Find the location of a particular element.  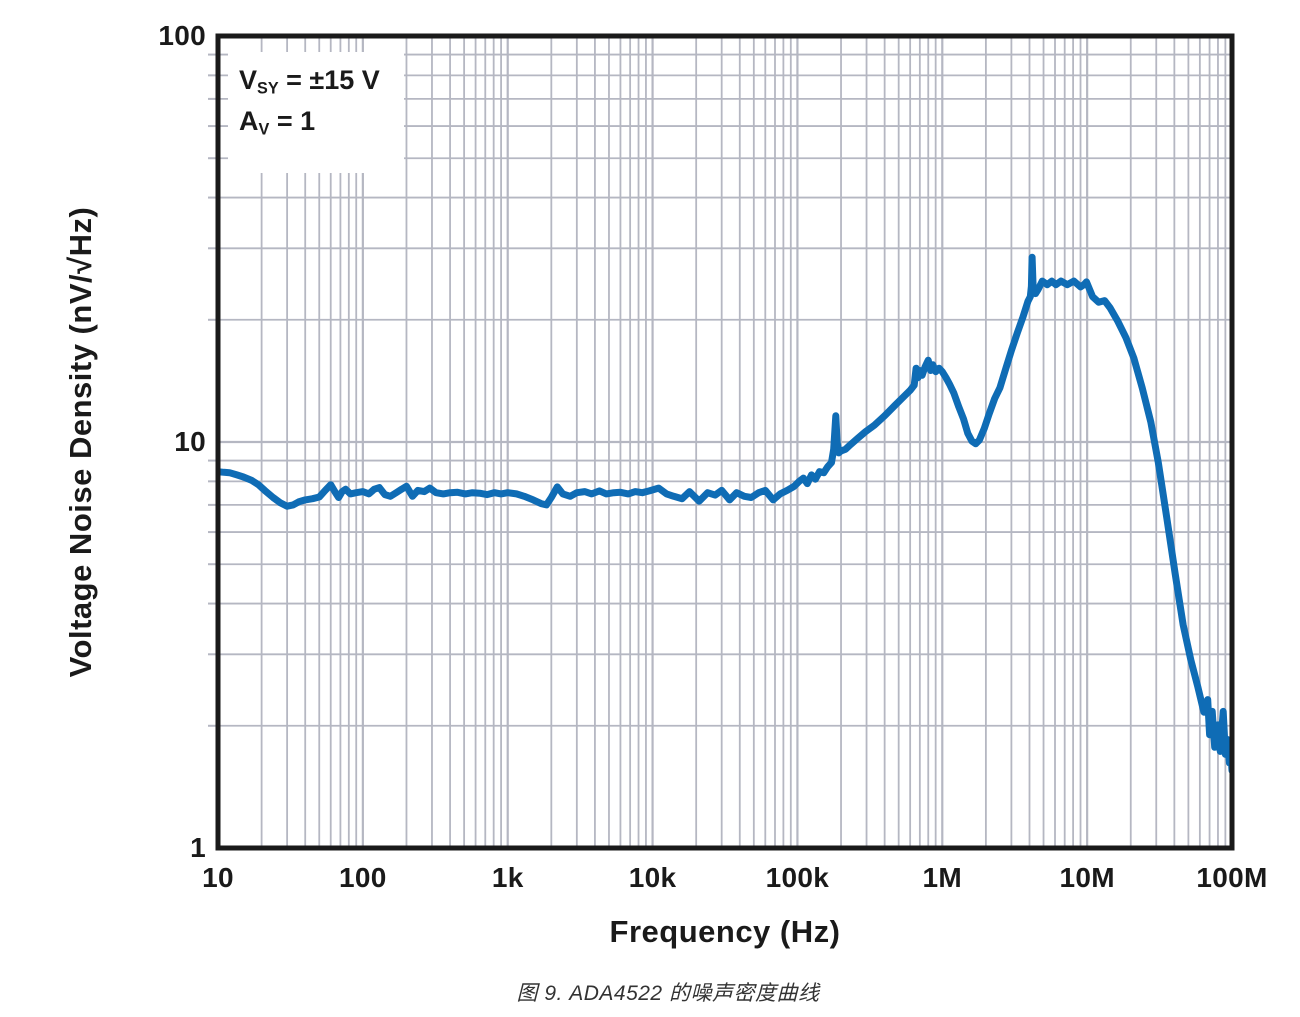

x-tick-label: 10 is located at coordinates (218, 877).